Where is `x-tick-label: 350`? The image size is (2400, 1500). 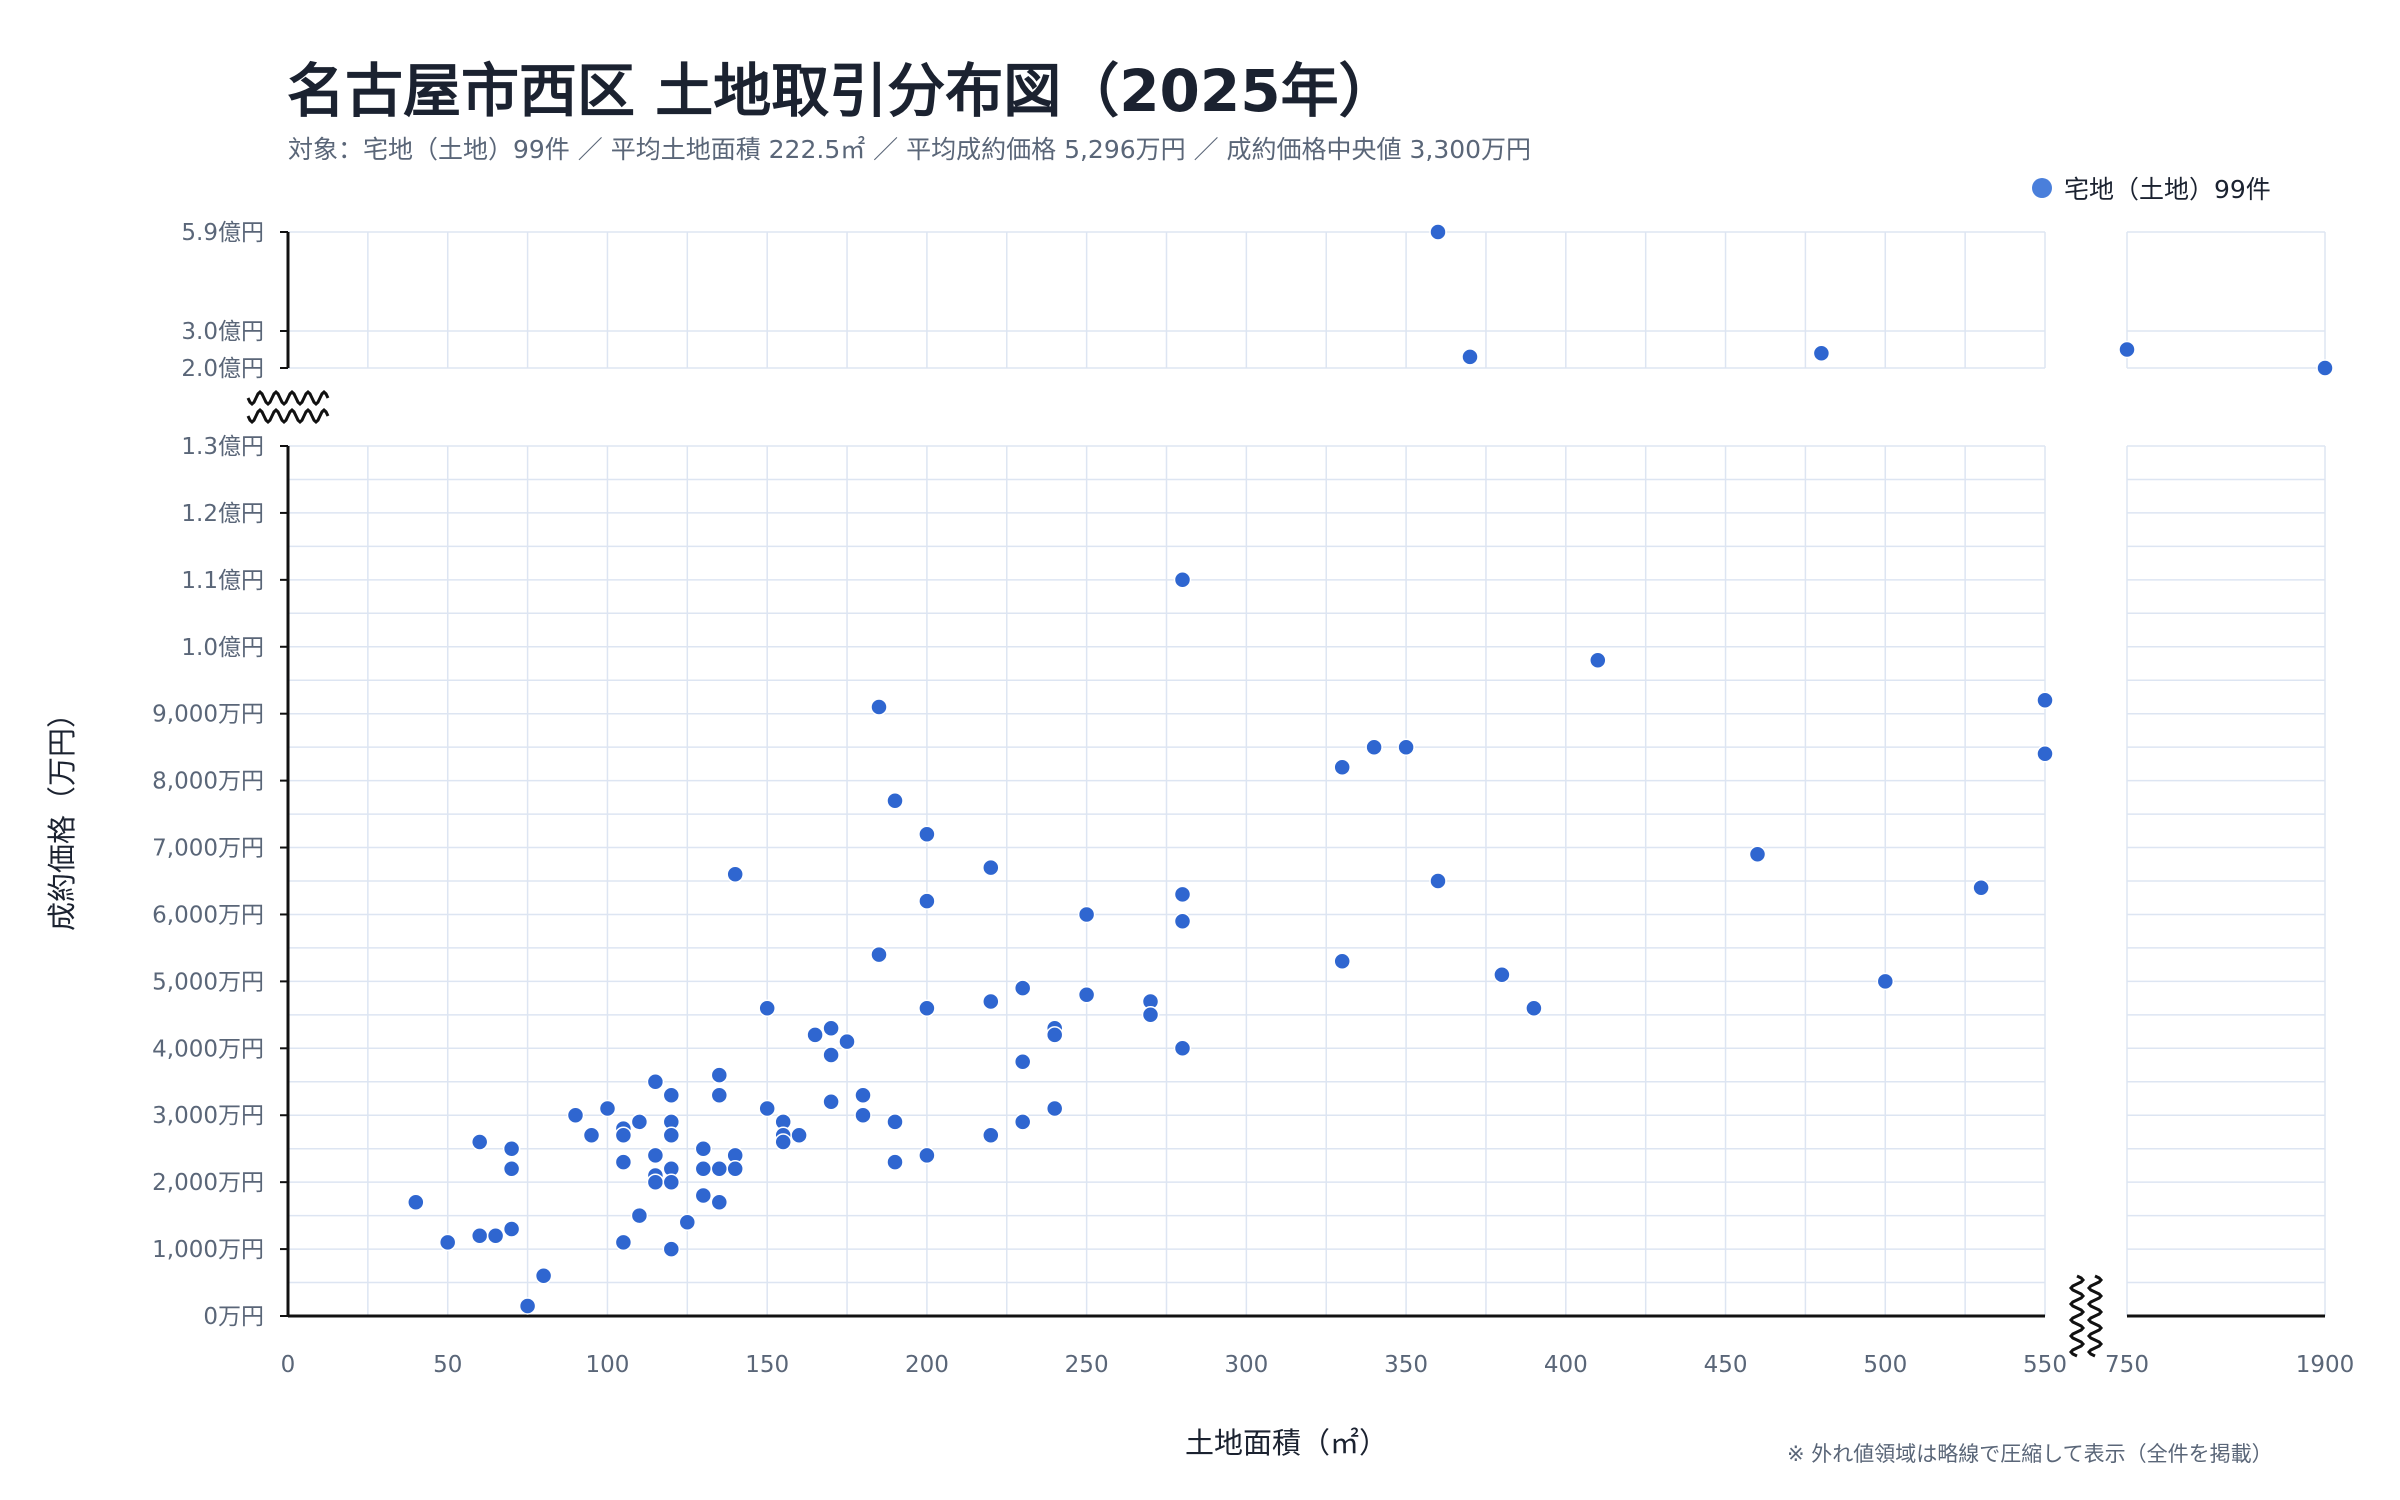
x-tick-label: 350 is located at coordinates (1406, 1365).